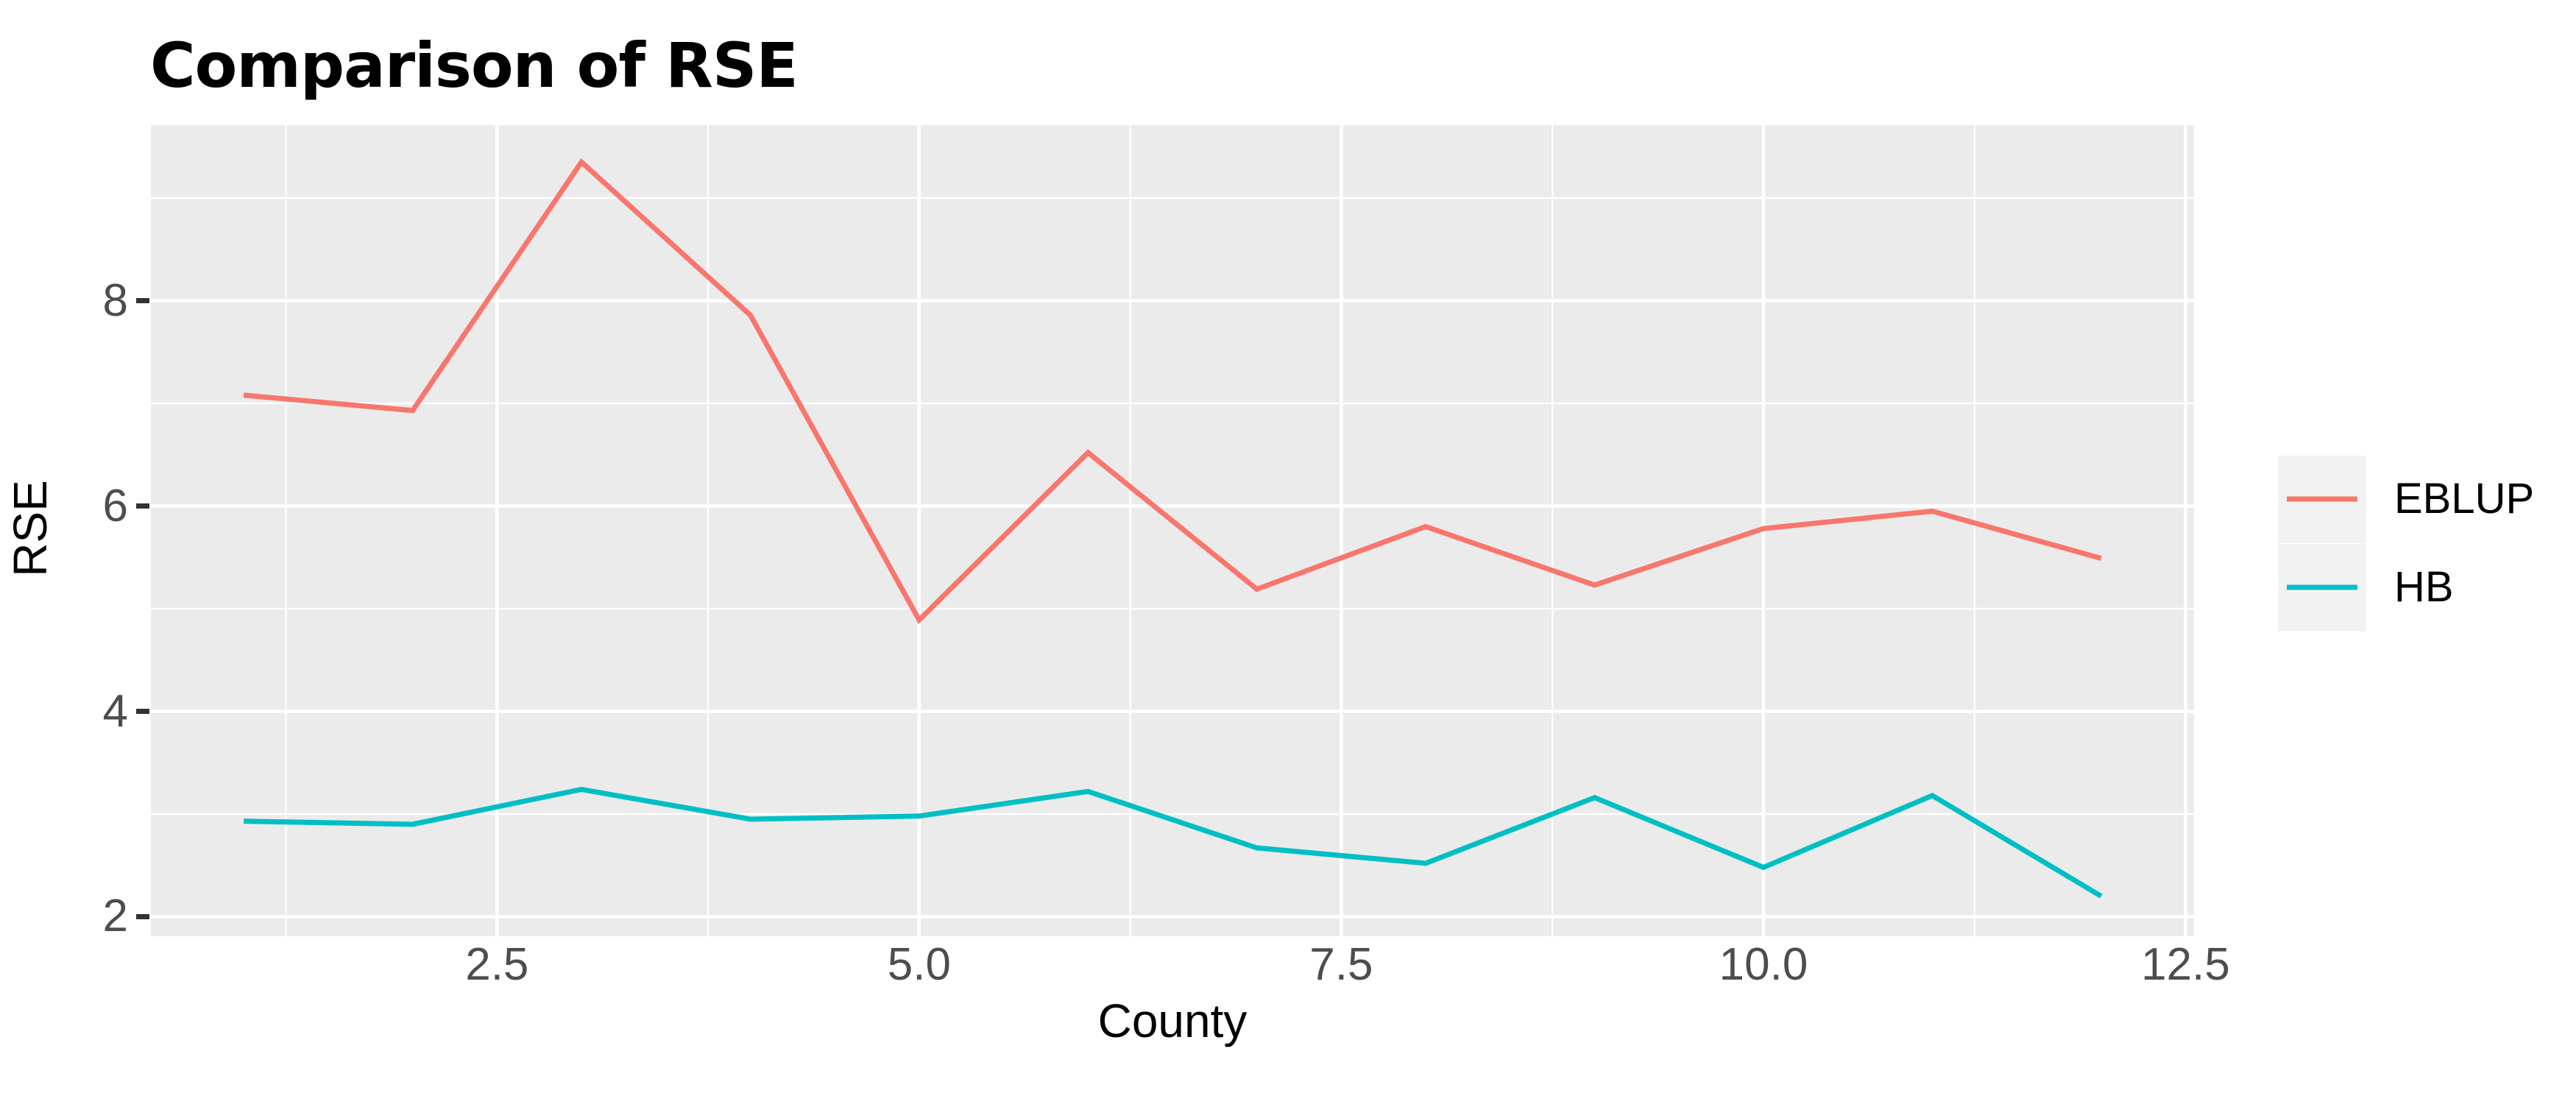 Image resolution: width=2576 pixels, height=1104 pixels. What do you see at coordinates (474, 65) in the screenshot?
I see `chart-title: Comparison of RSE` at bounding box center [474, 65].